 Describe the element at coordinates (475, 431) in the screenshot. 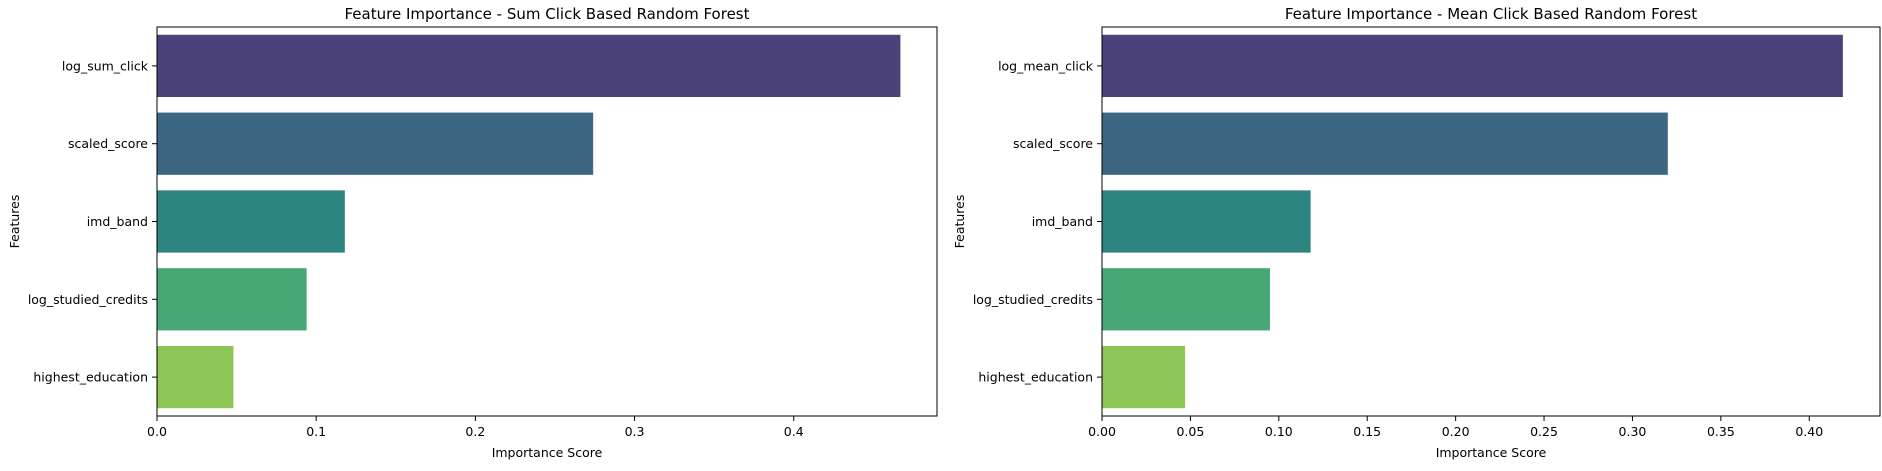

I see `x-tick-label: 0.2` at that location.